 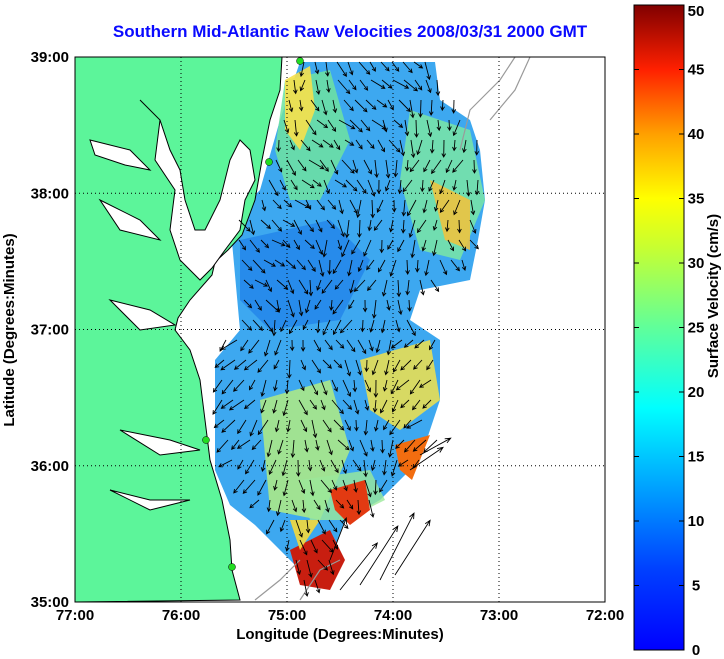 I want to click on bay, so click(x=197, y=190).